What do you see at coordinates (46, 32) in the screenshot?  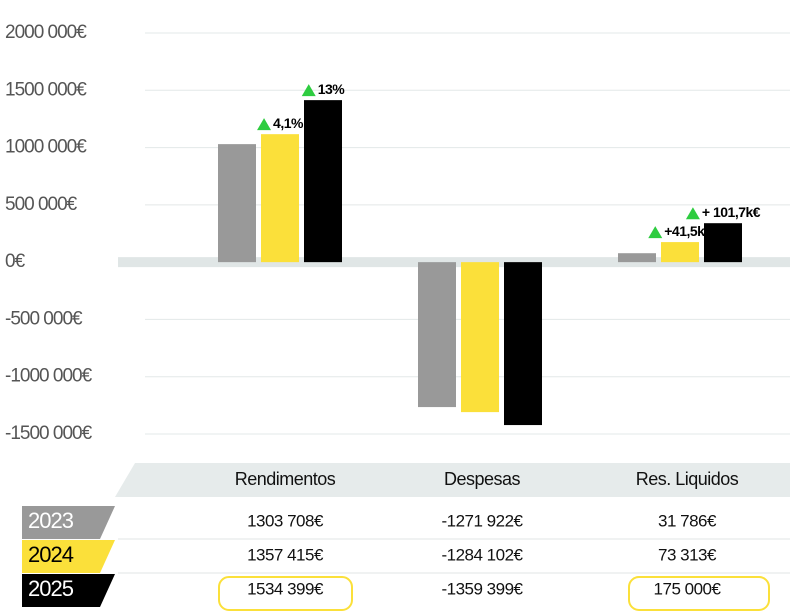 I see `y-tick-label: 2000 000€` at bounding box center [46, 32].